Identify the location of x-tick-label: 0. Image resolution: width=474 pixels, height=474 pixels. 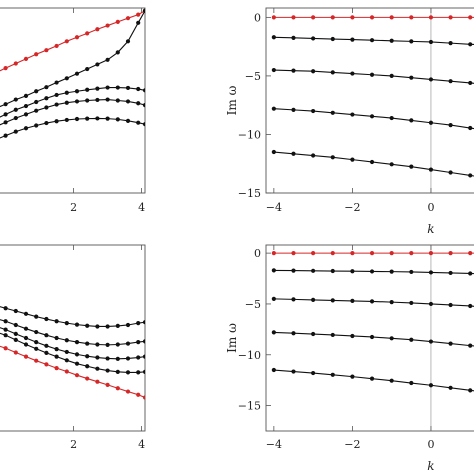
(430, 207).